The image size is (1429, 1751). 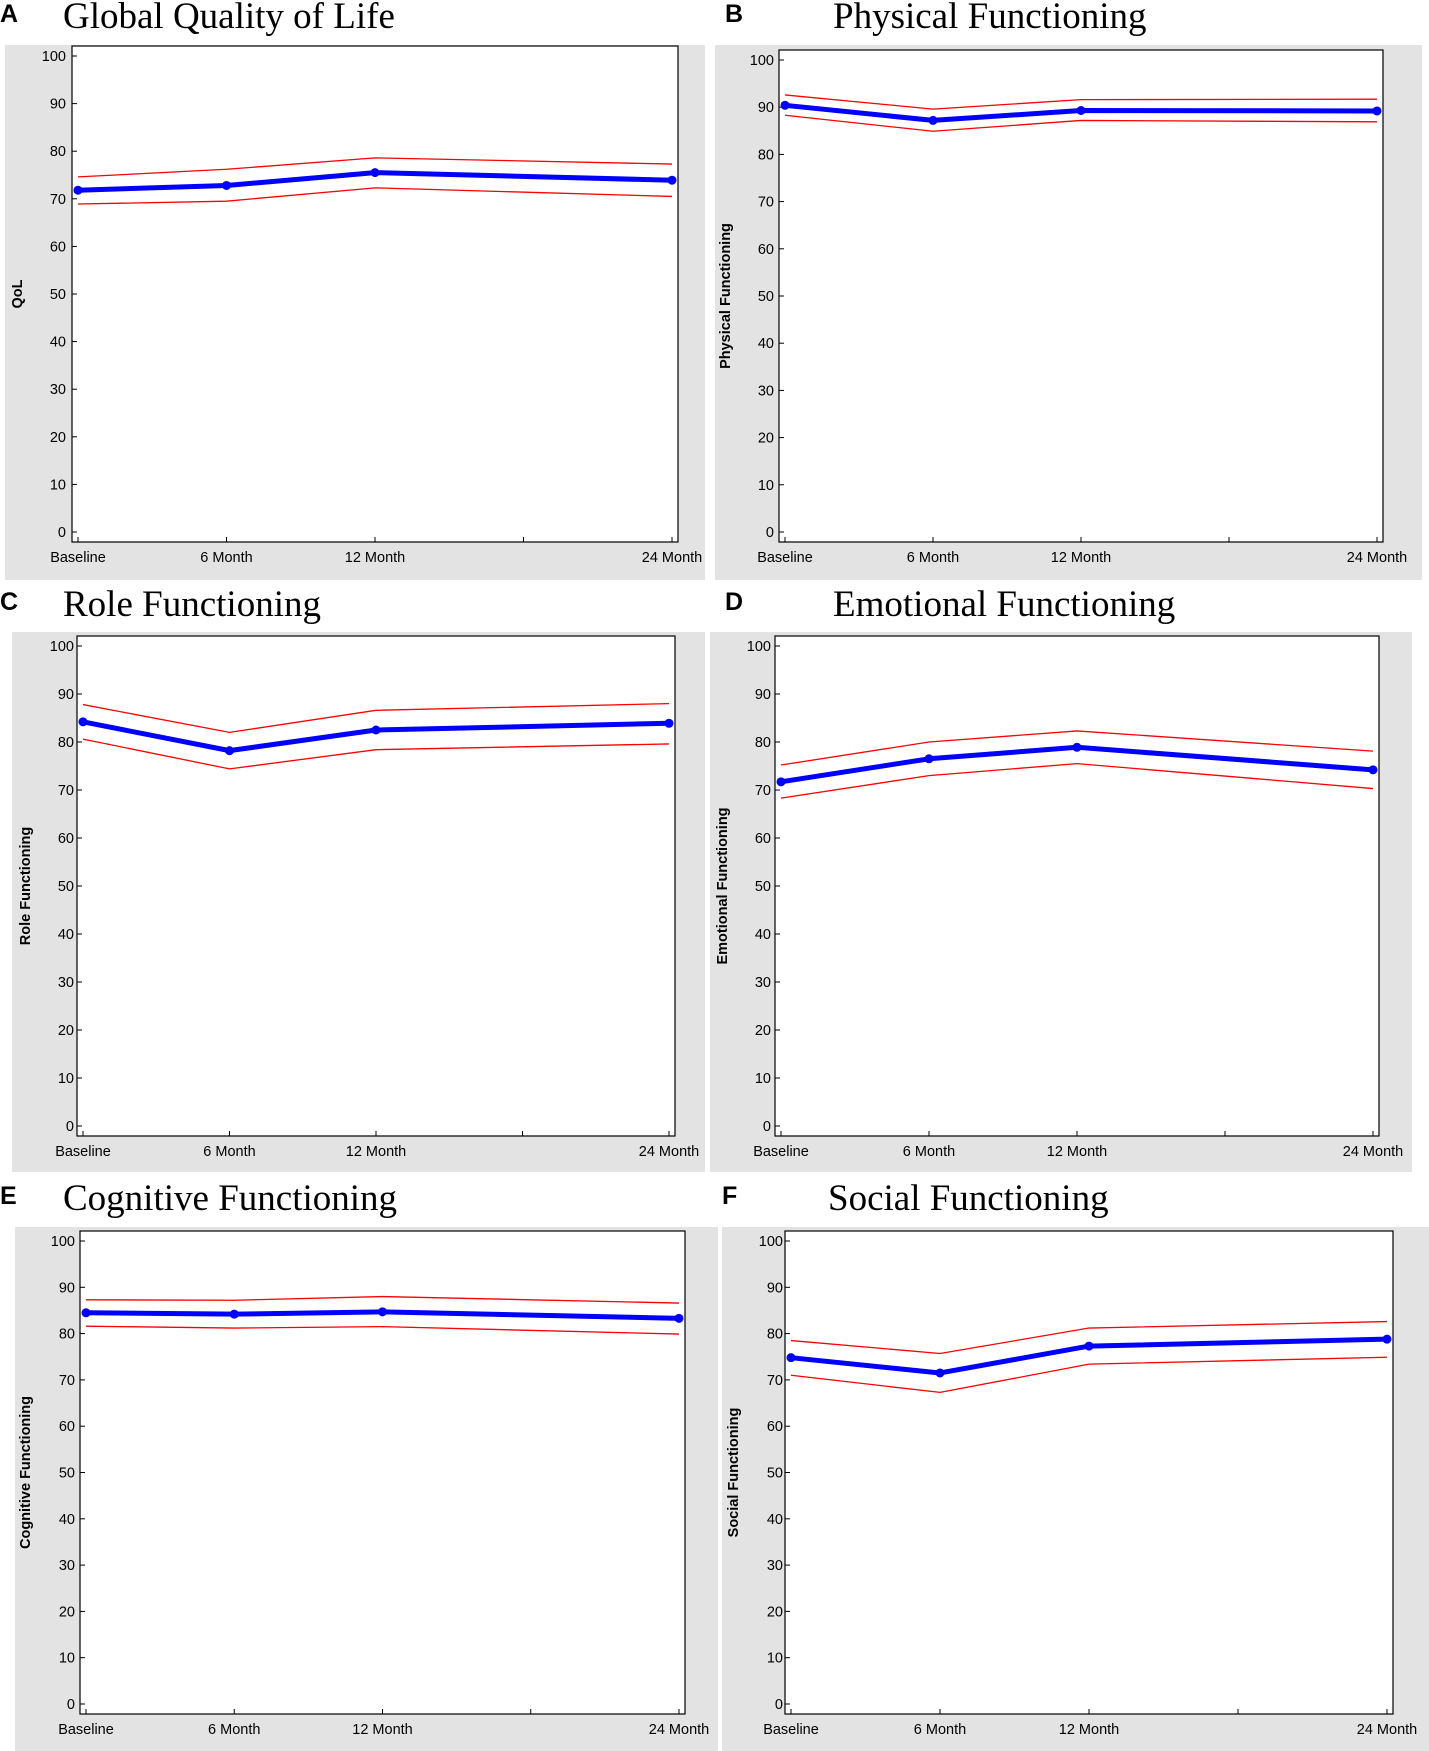 What do you see at coordinates (192, 604) in the screenshot?
I see `chart-title: Role Functioning` at bounding box center [192, 604].